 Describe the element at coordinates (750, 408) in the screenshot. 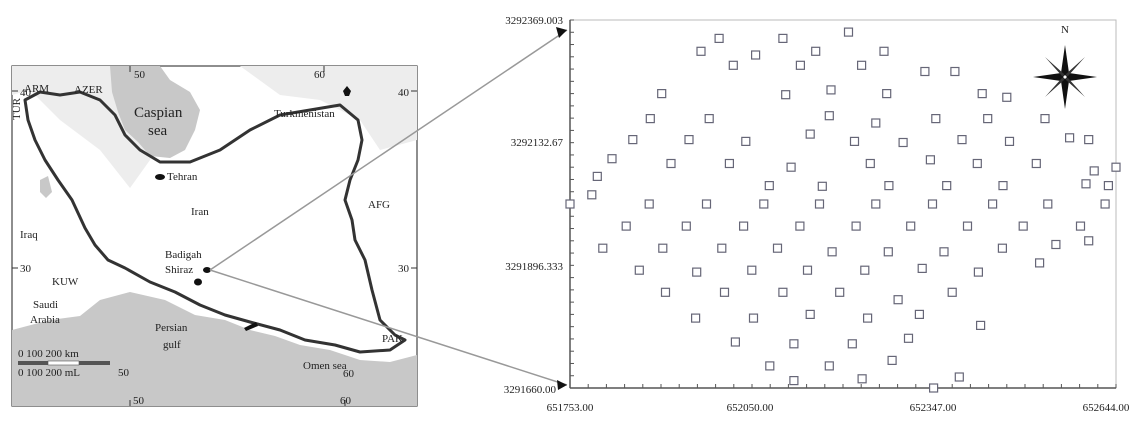

I see `x-tick-label-1: 652050.00` at that location.